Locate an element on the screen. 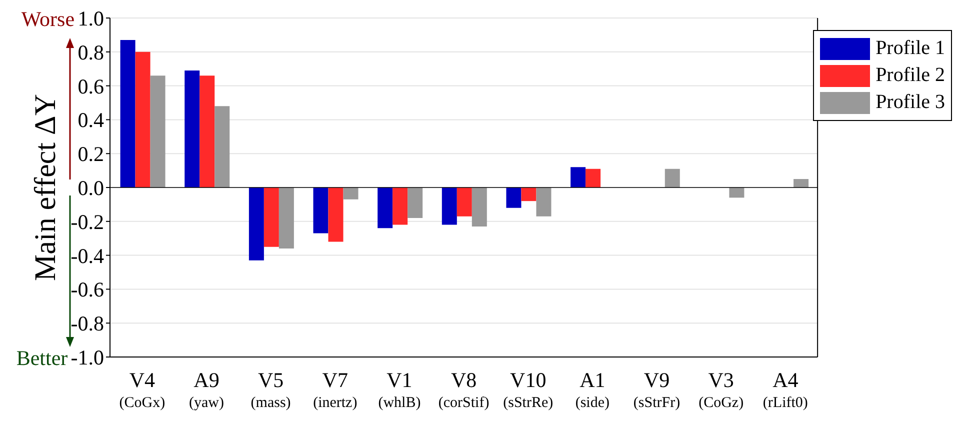 Image resolution: width=974 pixels, height=421 pixels. x-tick-label: A9 (yaw) is located at coordinates (206, 389).